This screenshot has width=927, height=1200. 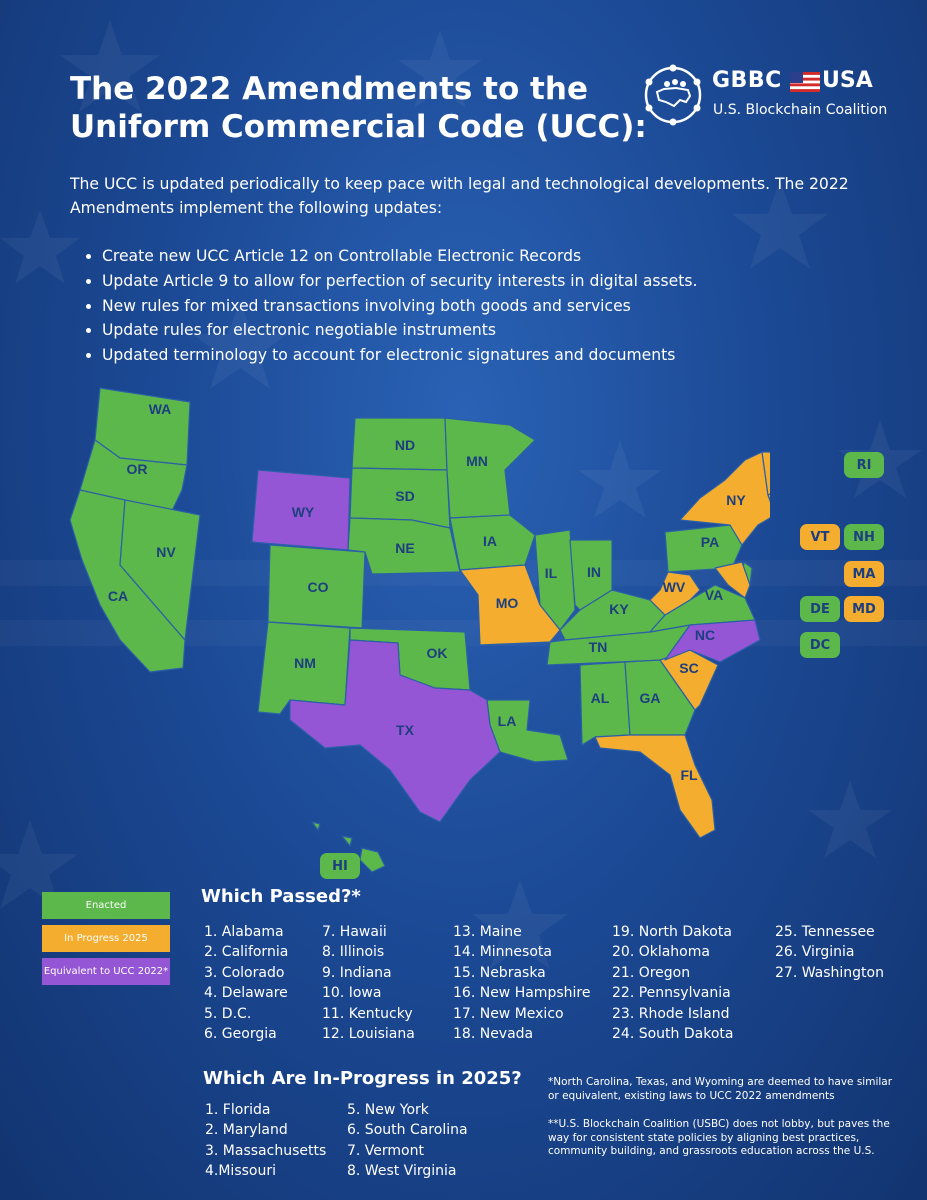 I want to click on label-co: CO, so click(x=318, y=587).